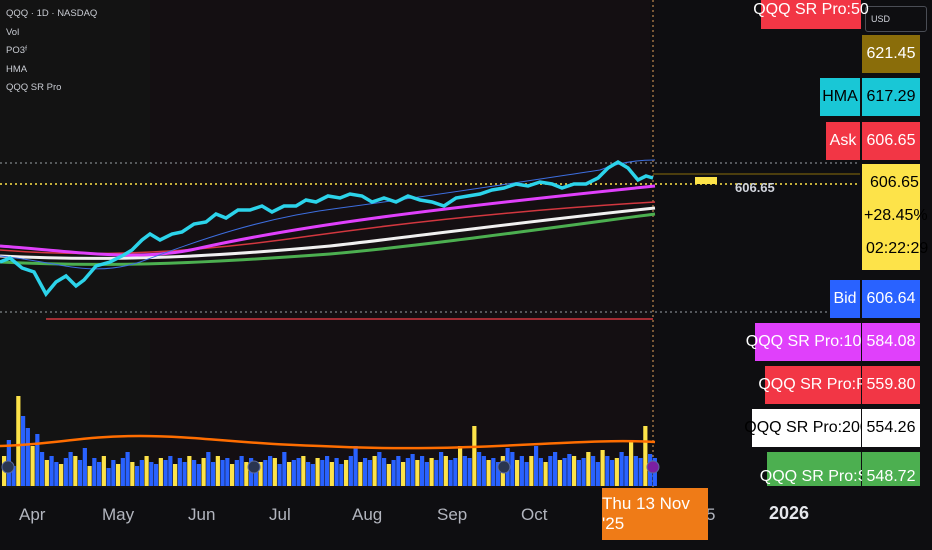 This screenshot has height=550, width=932. I want to click on bid-label: Bid, so click(845, 299).